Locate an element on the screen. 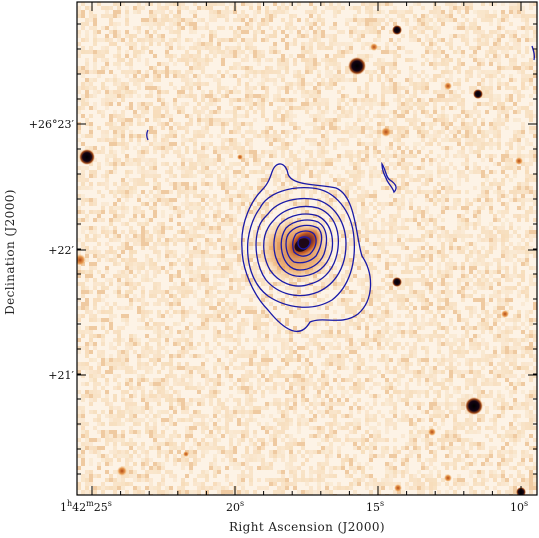  x-tick-label: 15s is located at coordinates (375, 506).